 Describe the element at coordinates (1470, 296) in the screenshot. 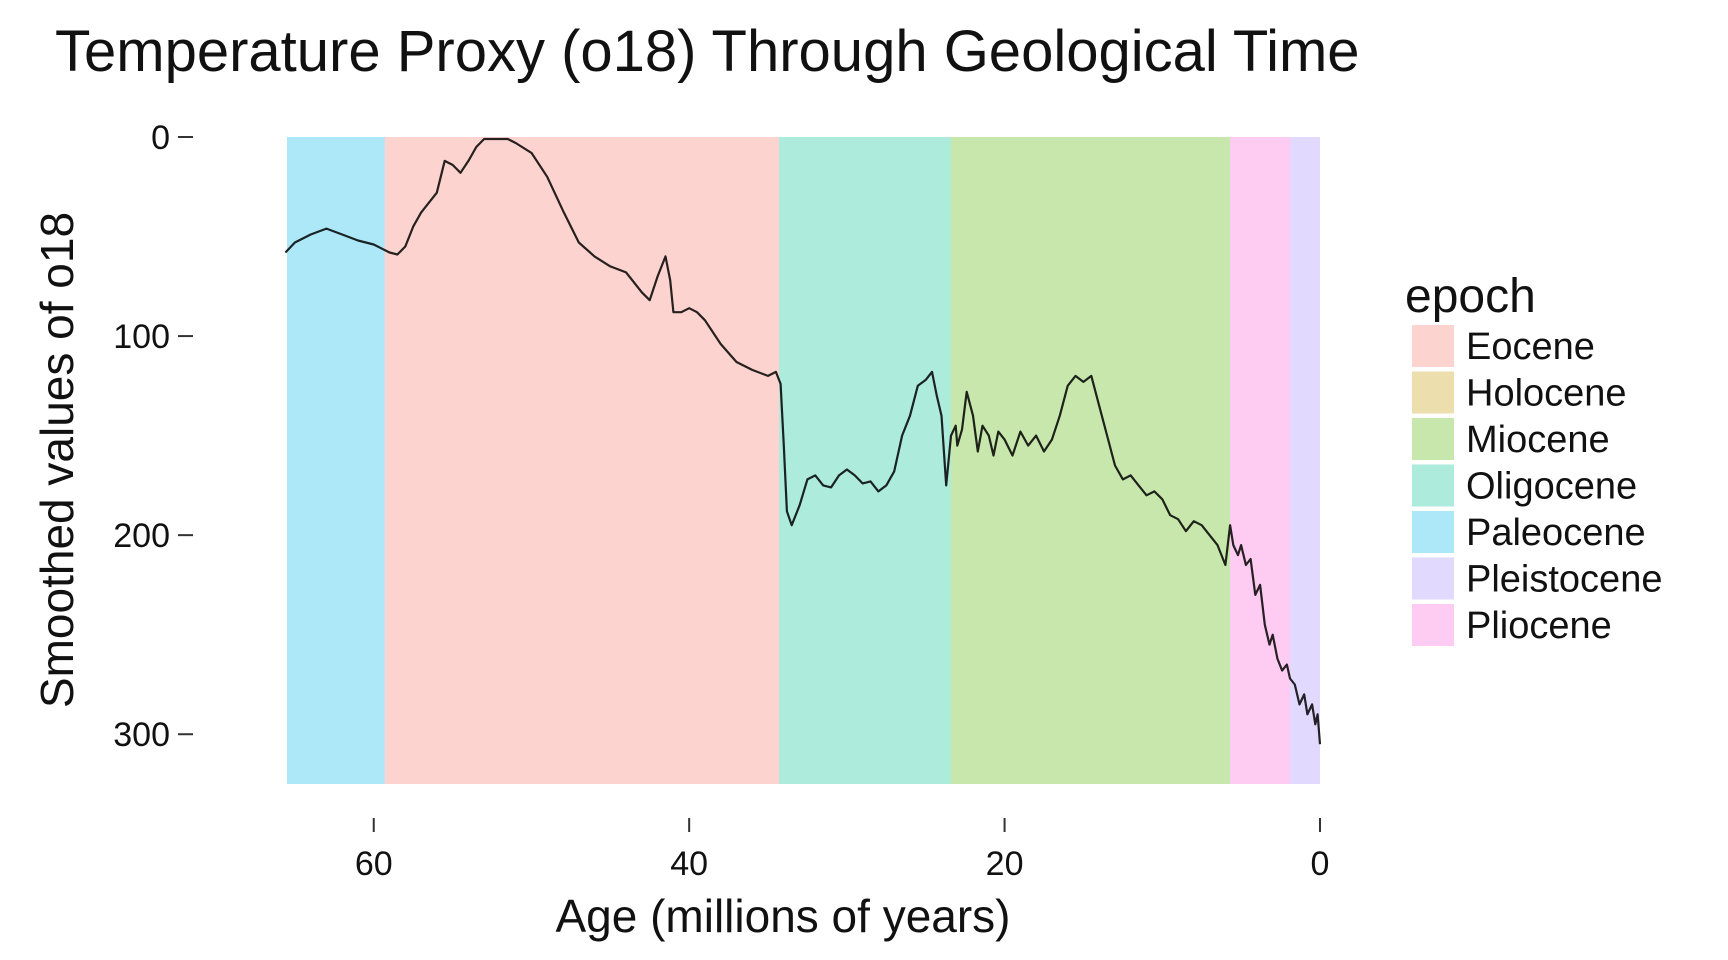

I see `legend-title: epoch` at that location.